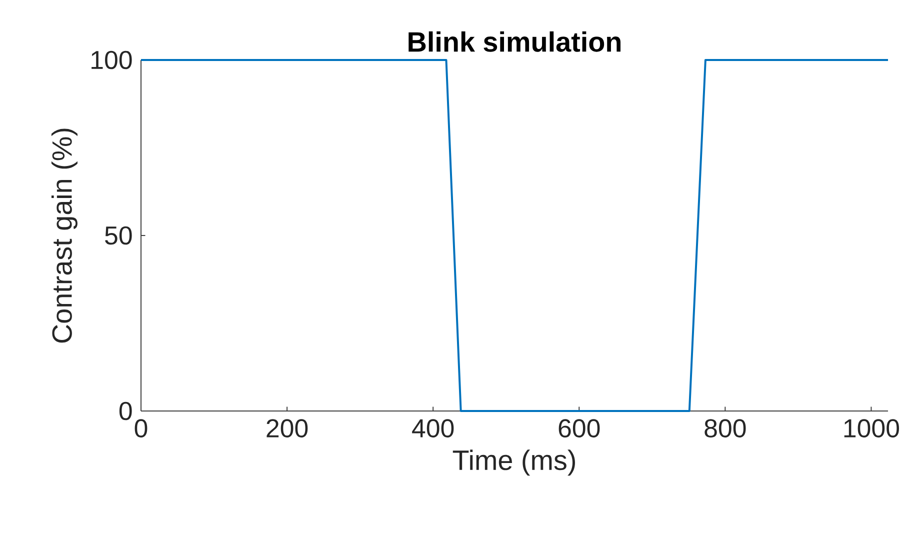  What do you see at coordinates (579, 428) in the screenshot?
I see `x-tick-label: 600` at bounding box center [579, 428].